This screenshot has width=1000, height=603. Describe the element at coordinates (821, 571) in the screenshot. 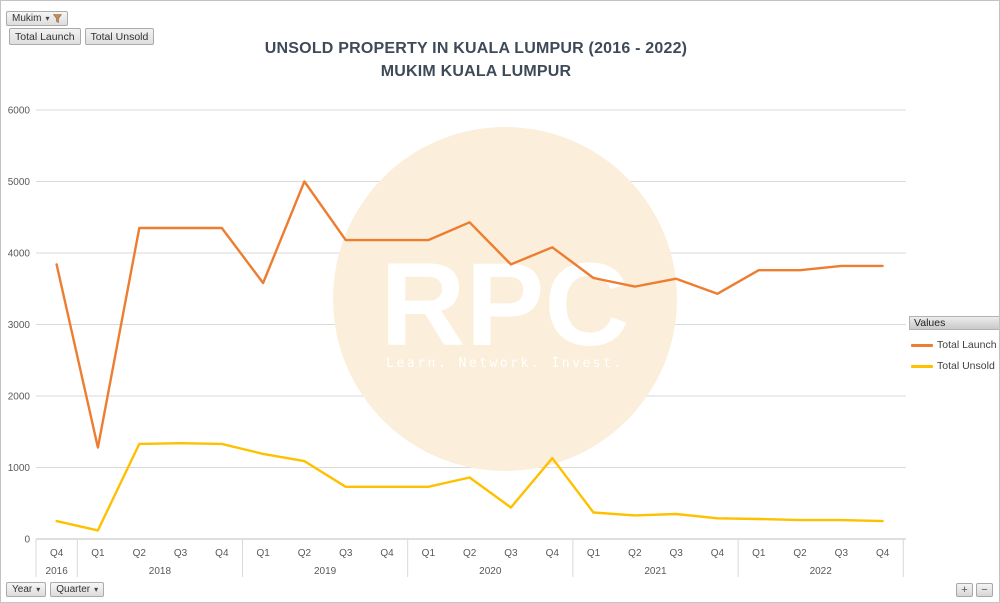

I see `x-axis-year-label: 2022` at that location.